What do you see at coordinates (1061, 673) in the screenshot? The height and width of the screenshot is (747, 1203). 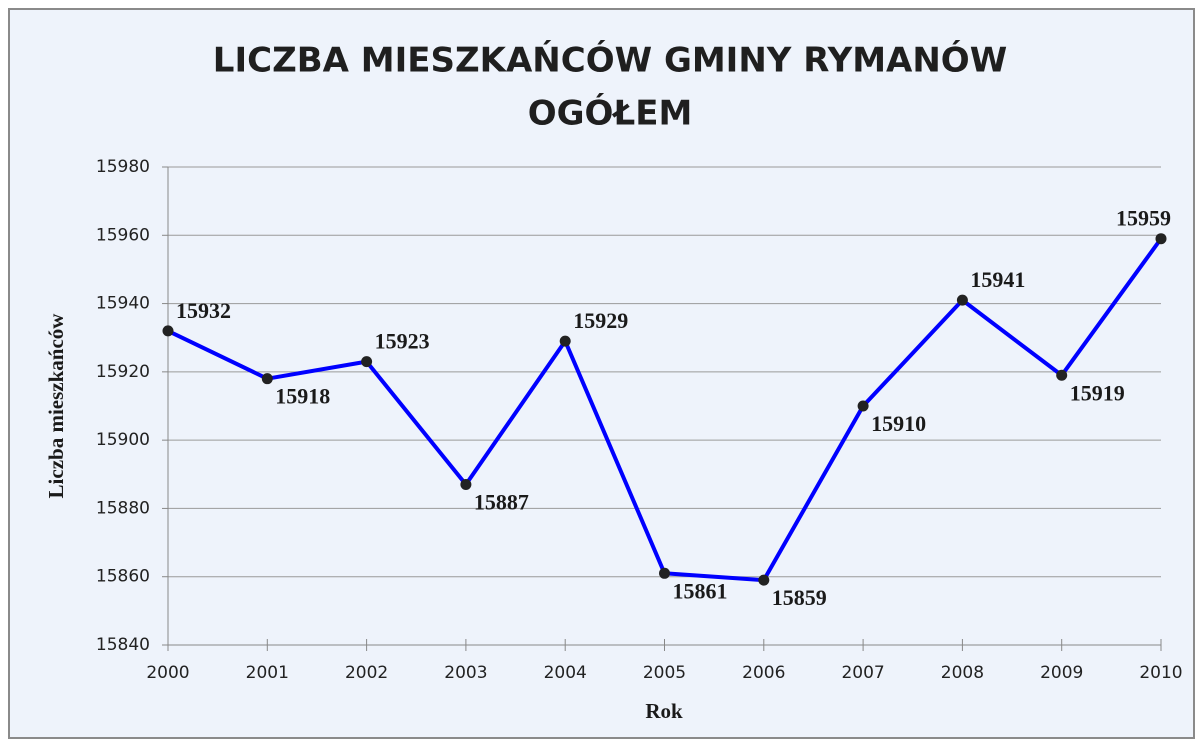 I see `x-tick-label: 2009` at bounding box center [1061, 673].